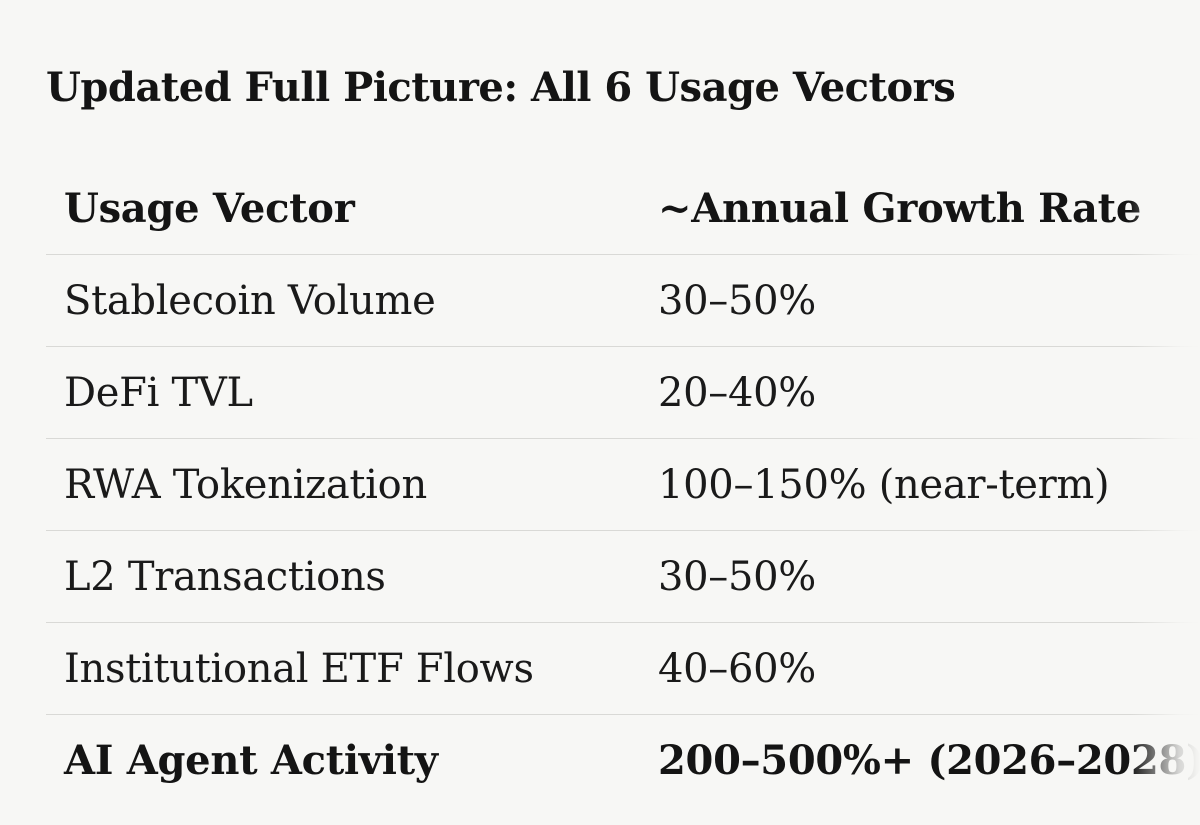 This screenshot has width=1200, height=825. What do you see at coordinates (623, 761) in the screenshot?
I see `table-row-highlighted: AI Agent Activity 200–500%+ (2026–2028)` at bounding box center [623, 761].